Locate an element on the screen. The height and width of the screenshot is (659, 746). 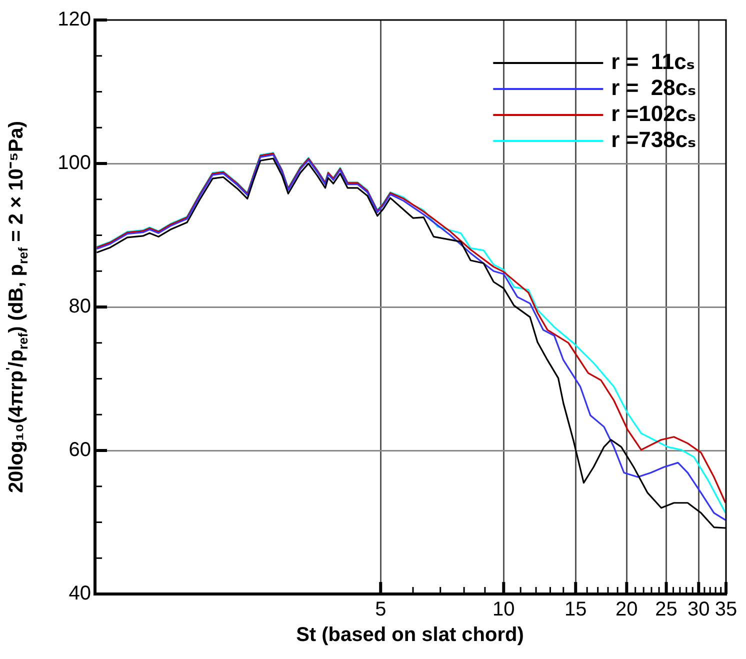
y-tick-label: 40 is located at coordinates (79, 593).